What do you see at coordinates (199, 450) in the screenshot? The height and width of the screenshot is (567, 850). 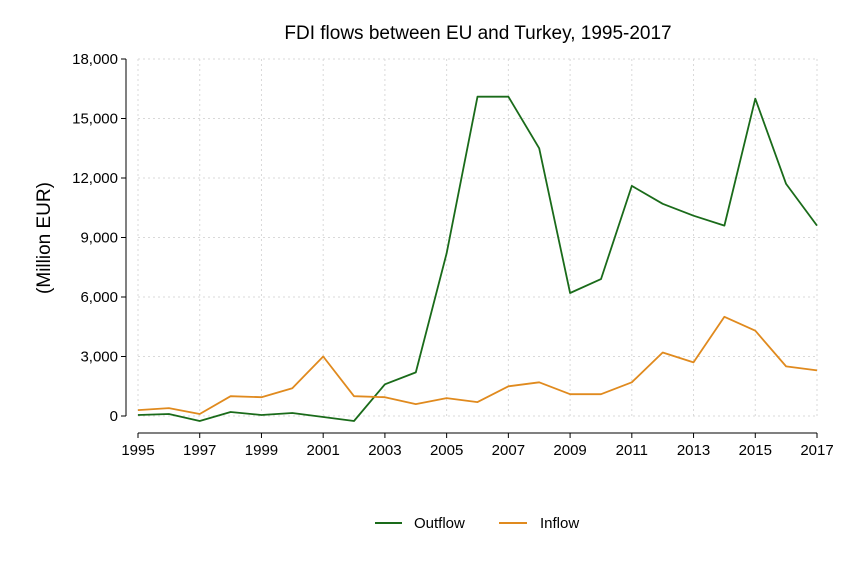 I see `x-tick-label: 1997` at bounding box center [199, 450].